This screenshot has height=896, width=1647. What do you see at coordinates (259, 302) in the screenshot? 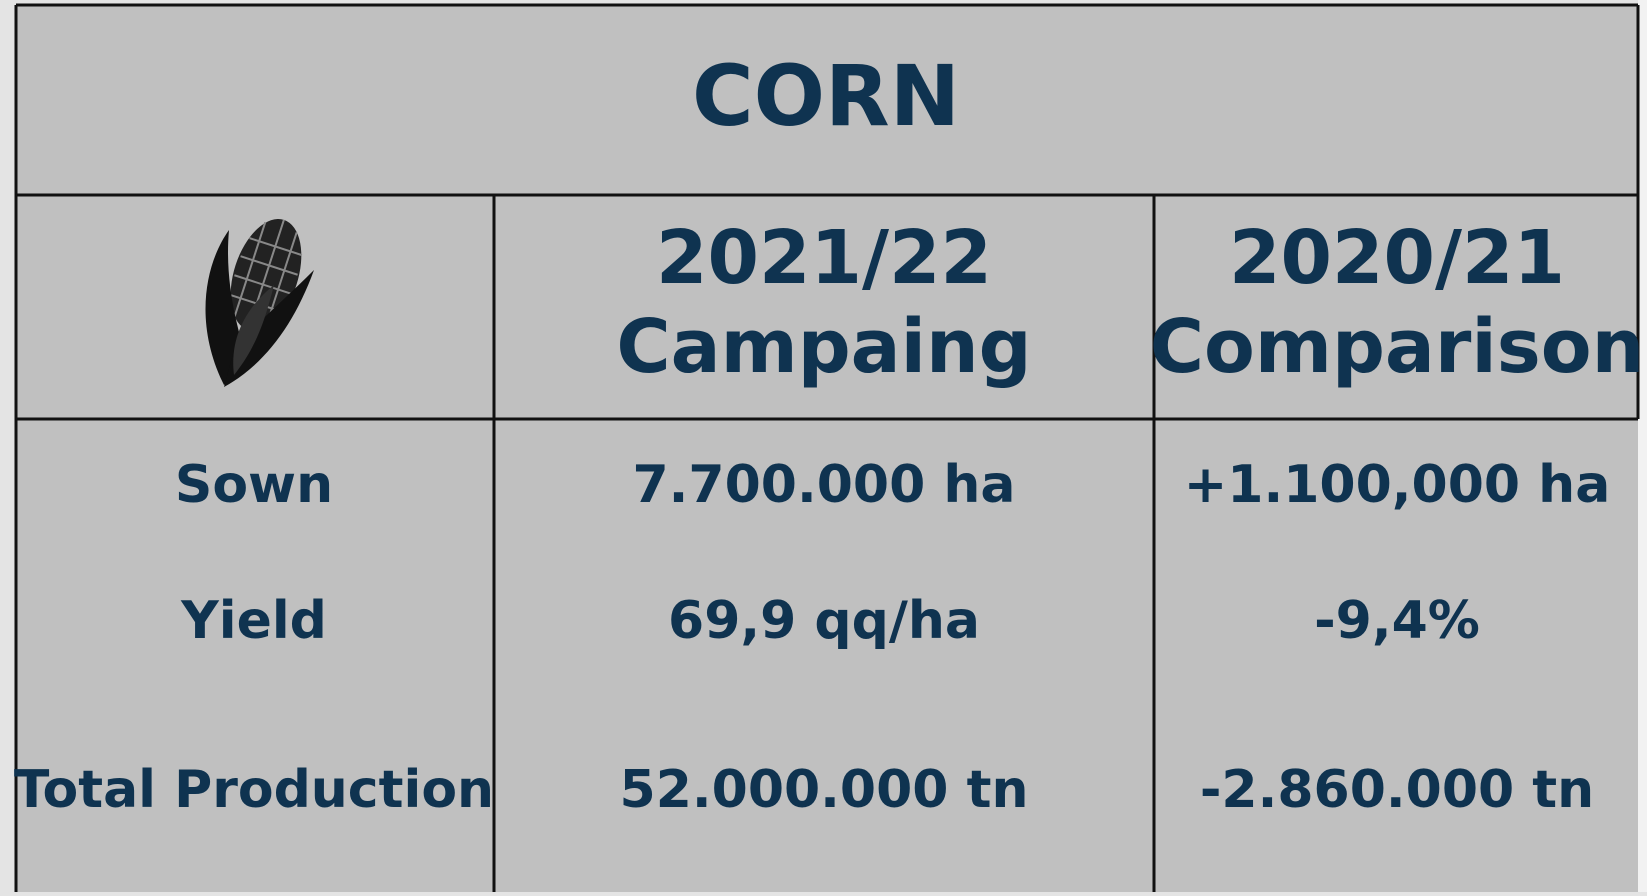
I see `corn-icon` at bounding box center [259, 302].